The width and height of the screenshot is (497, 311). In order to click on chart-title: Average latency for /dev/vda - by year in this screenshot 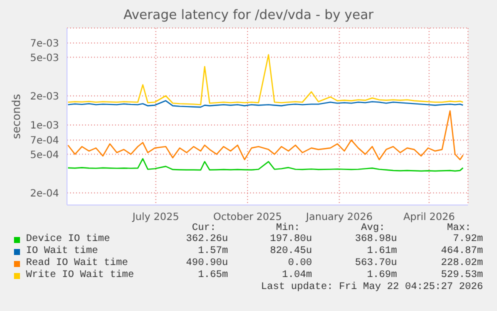, I will do `click(248, 15)`.